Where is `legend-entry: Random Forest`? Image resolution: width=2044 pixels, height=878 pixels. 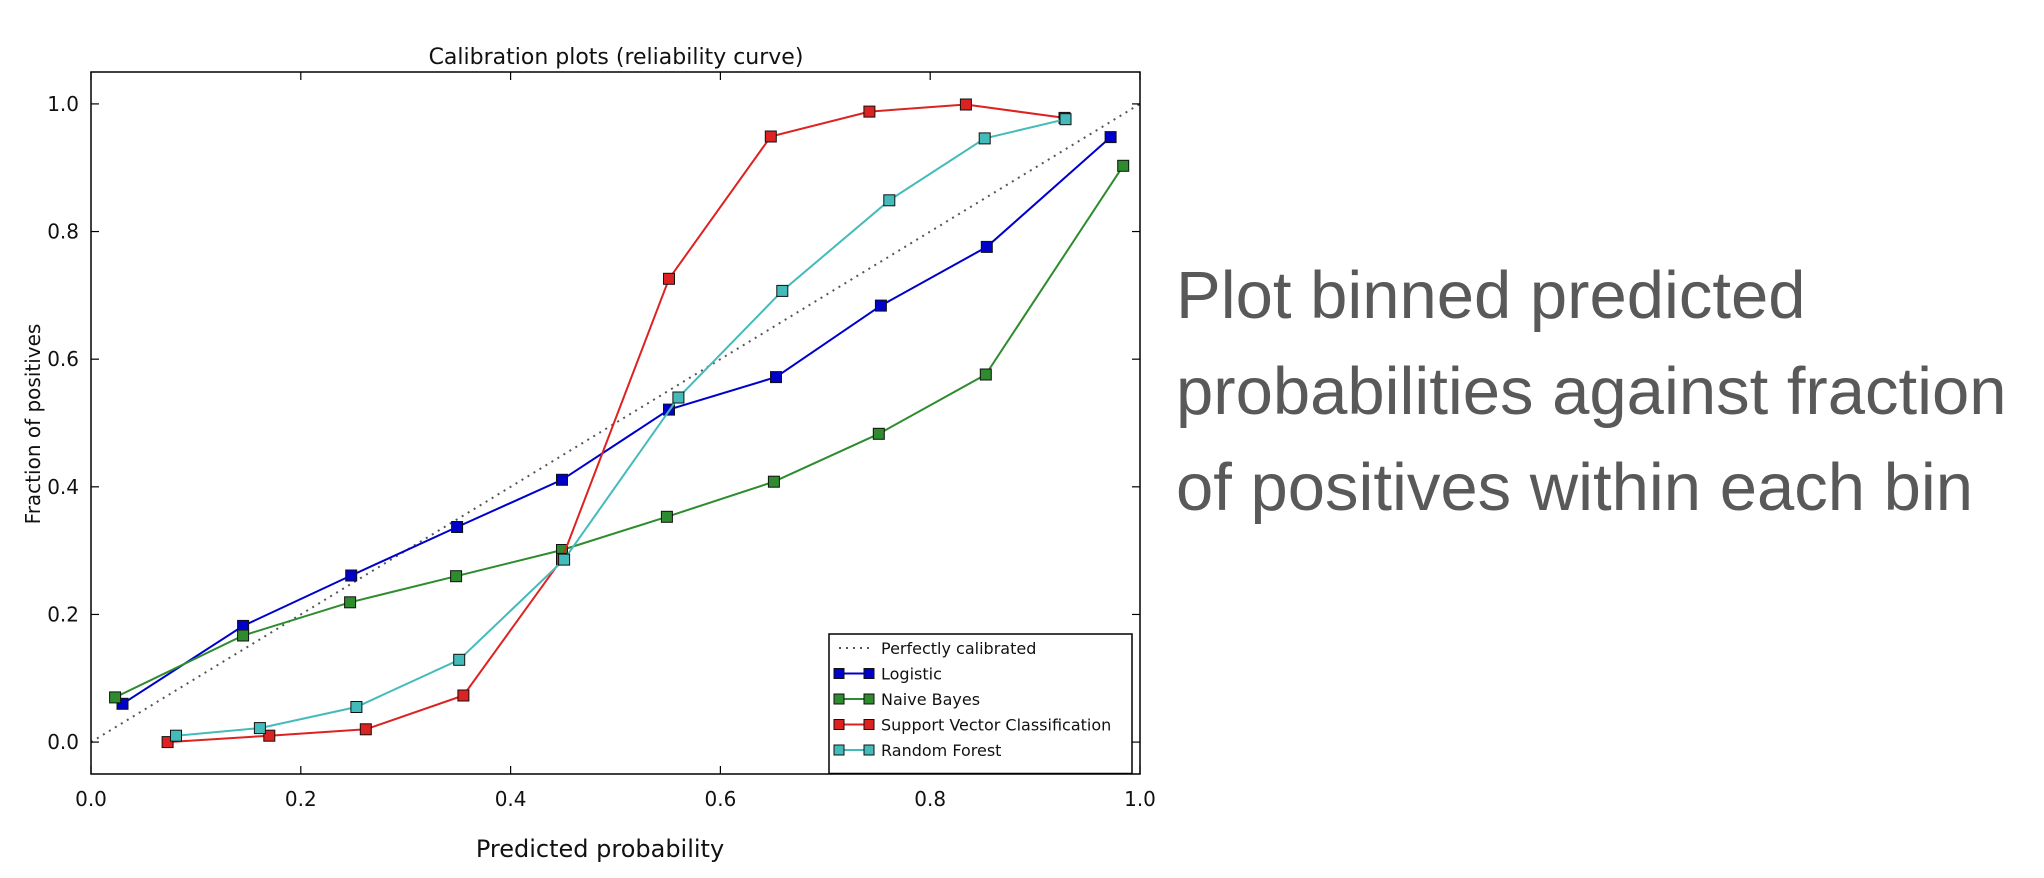 legend-entry: Random Forest is located at coordinates (917, 750).